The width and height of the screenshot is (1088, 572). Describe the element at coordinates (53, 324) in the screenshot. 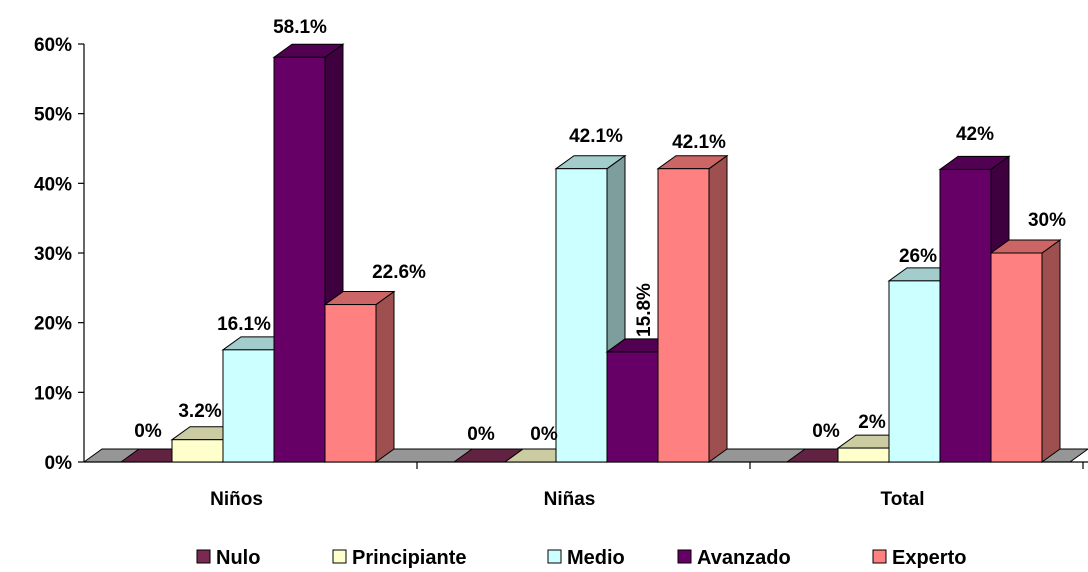

I see `y-tick-label: 20%` at that location.